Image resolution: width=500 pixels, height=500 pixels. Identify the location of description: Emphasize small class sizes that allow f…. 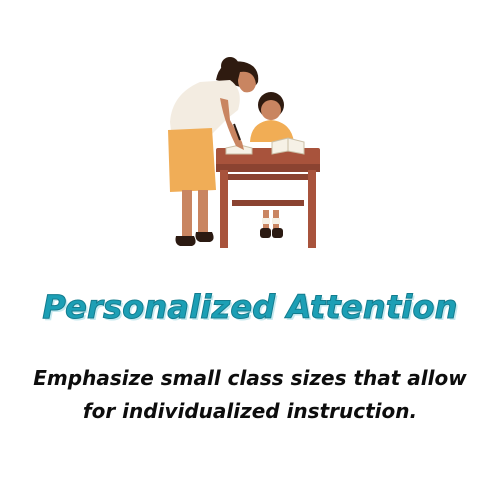
(250, 395).